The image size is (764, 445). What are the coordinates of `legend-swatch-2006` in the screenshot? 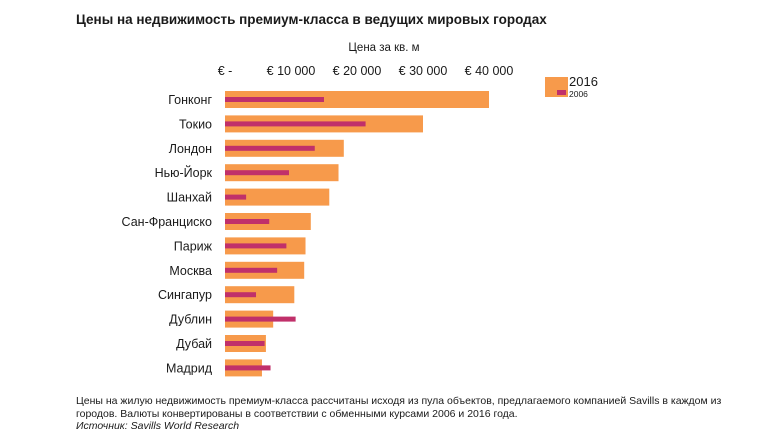 It's located at (561, 92).